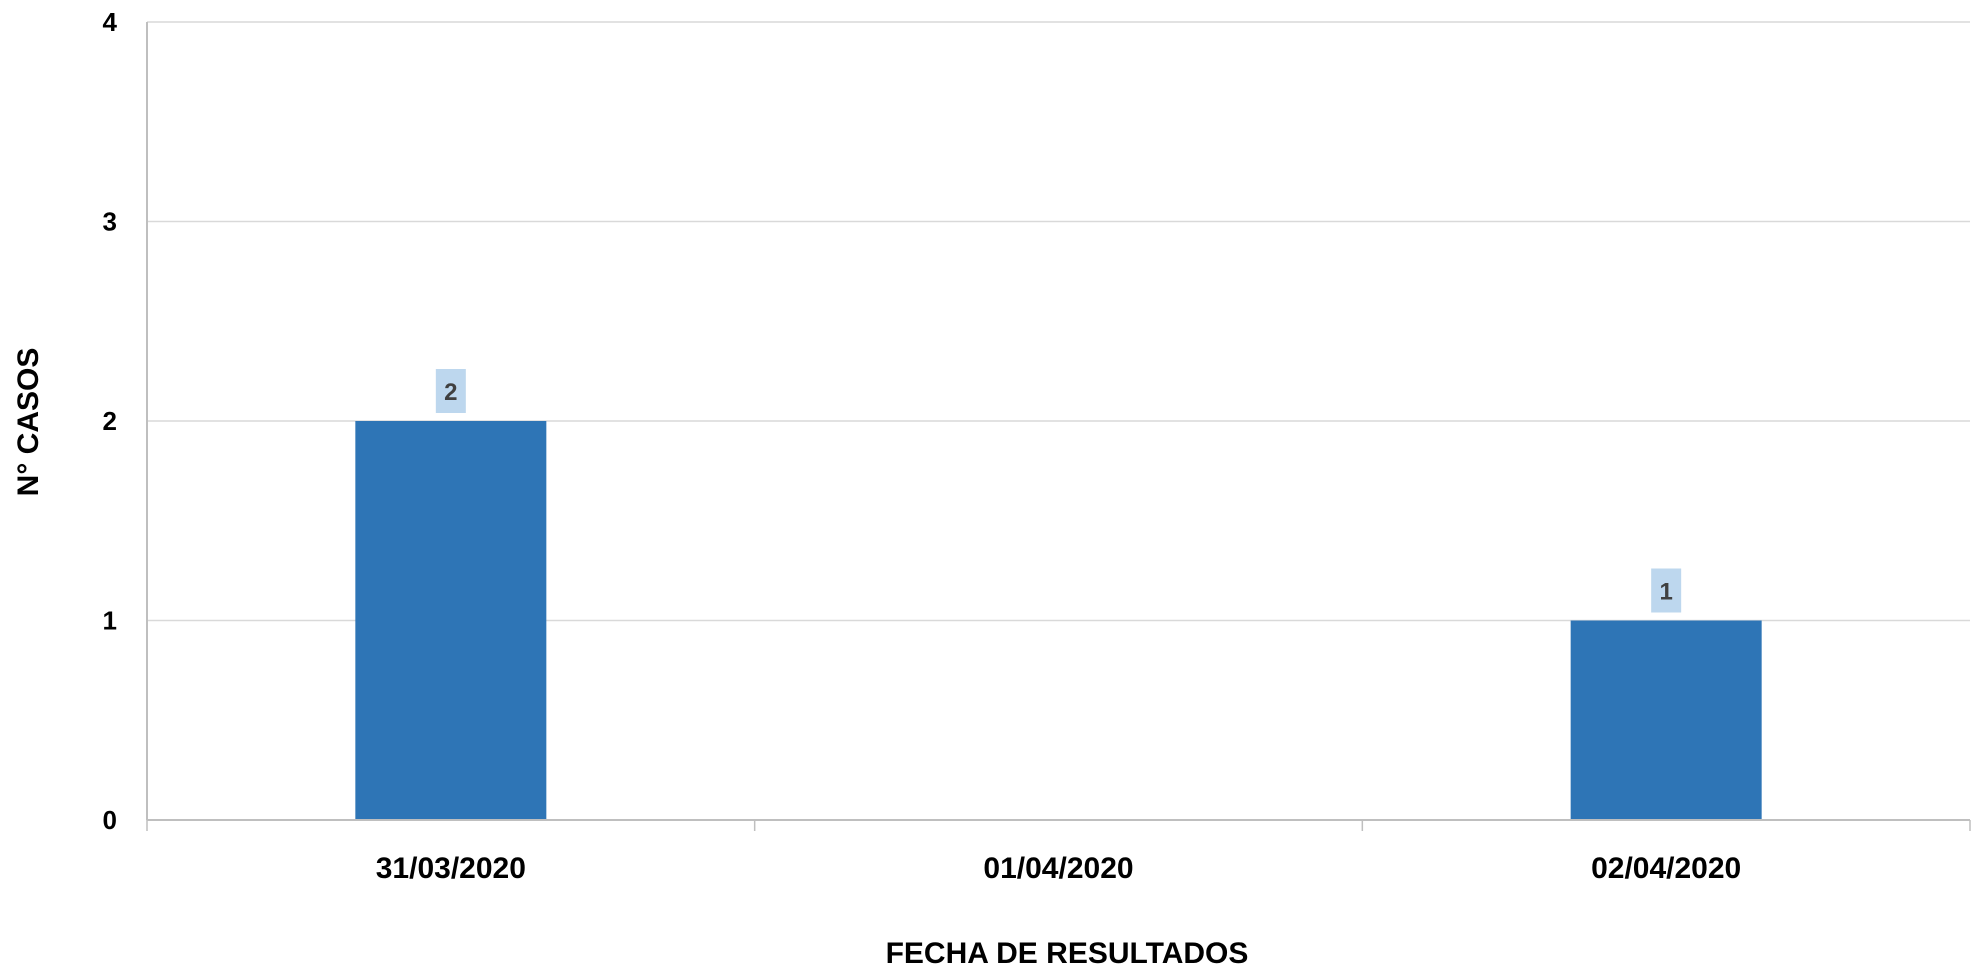 The height and width of the screenshot is (976, 1972). What do you see at coordinates (110, 22) in the screenshot?
I see `y-tick-label: 4` at bounding box center [110, 22].